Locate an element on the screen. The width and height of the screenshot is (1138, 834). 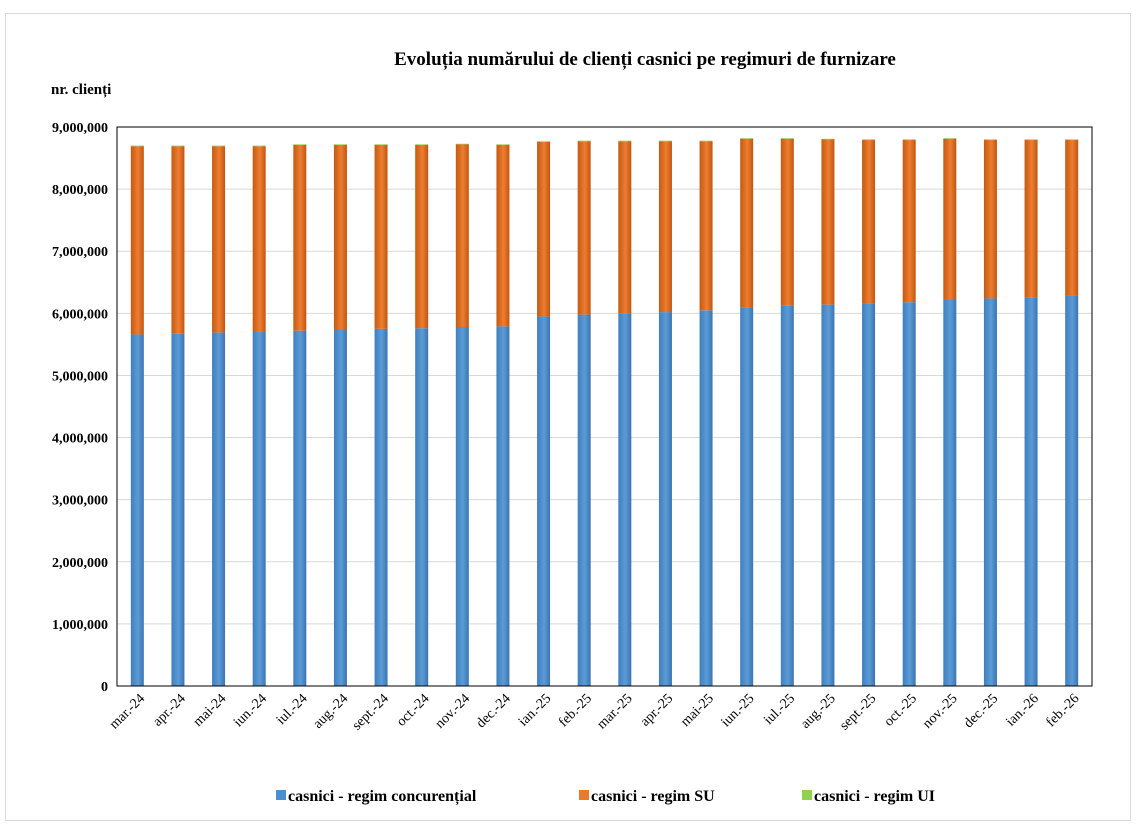
legend-label-3: casnici - regim UI is located at coordinates (874, 796).